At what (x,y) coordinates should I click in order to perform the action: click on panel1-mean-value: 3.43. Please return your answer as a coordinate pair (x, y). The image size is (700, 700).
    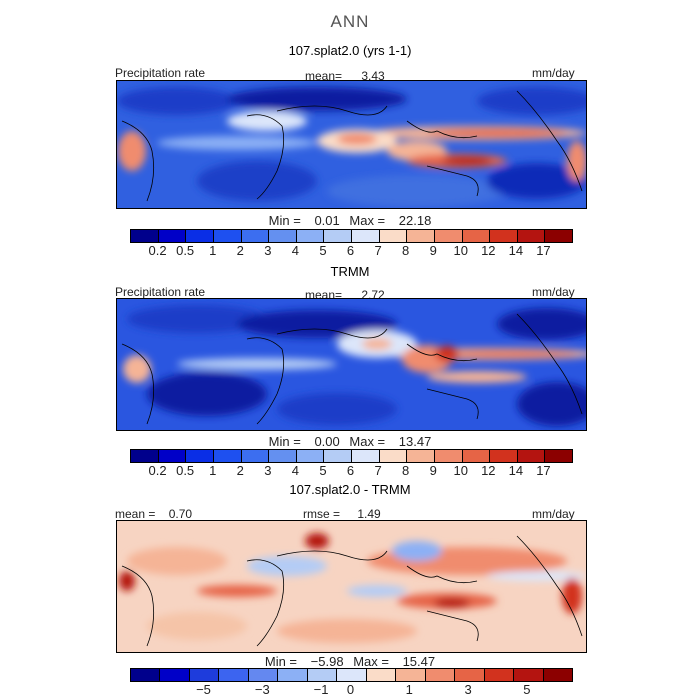
    Looking at the image, I should click on (373, 76).